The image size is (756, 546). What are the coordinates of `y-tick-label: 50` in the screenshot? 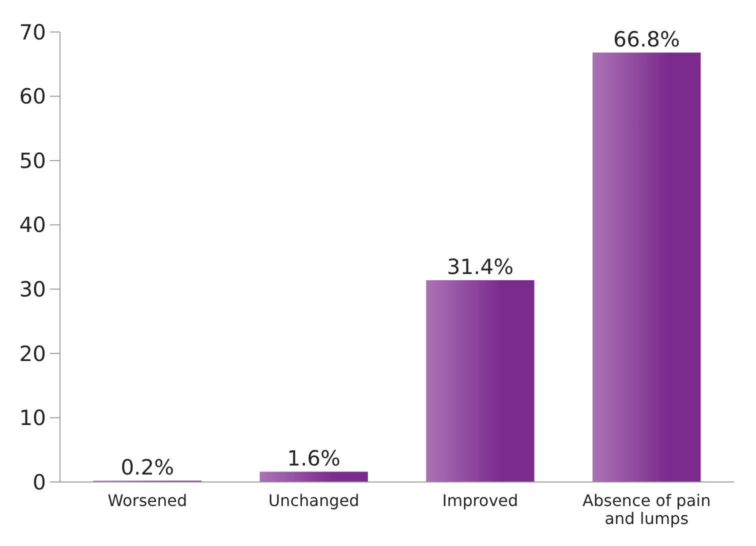 It's located at (32, 160).